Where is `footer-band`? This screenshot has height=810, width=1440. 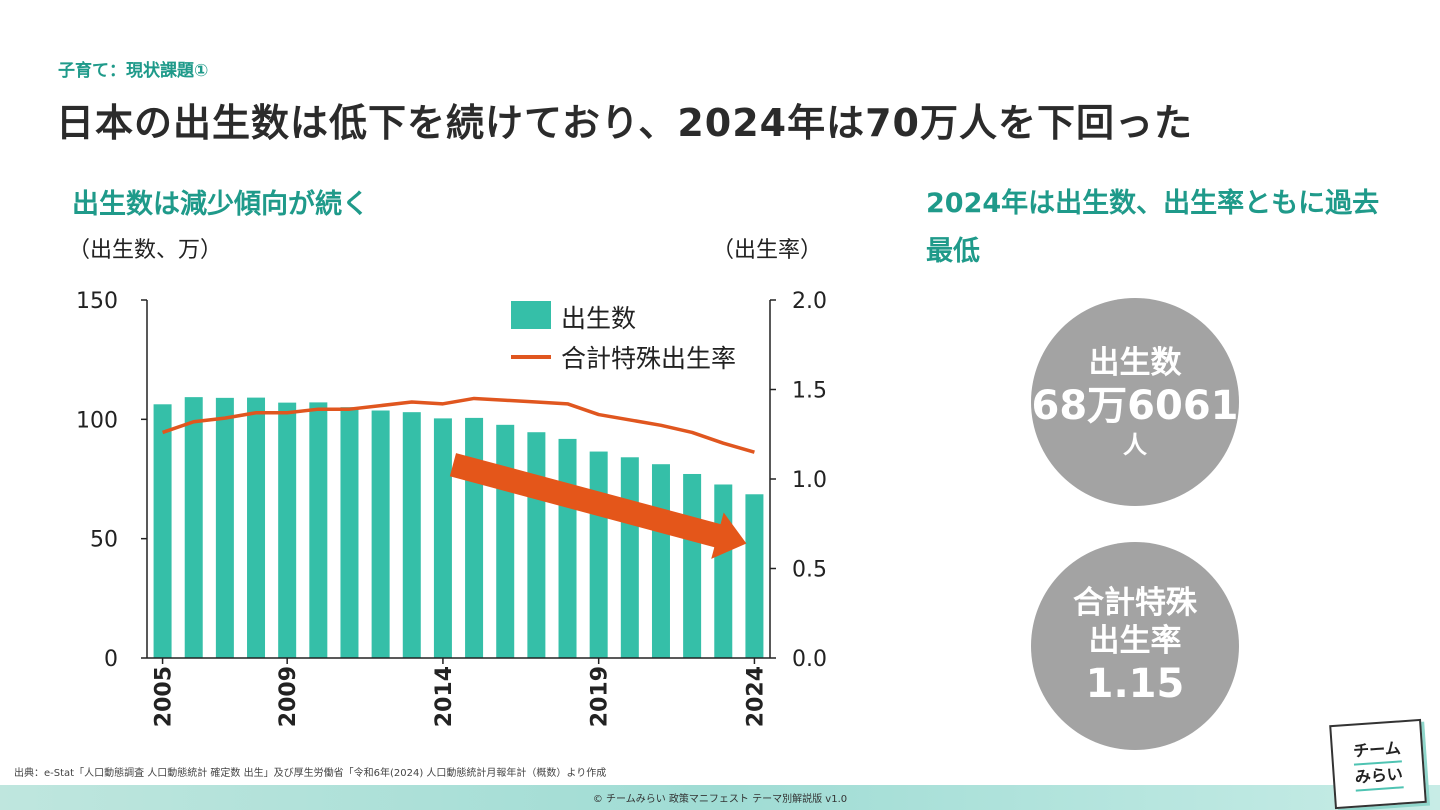
footer-band is located at coordinates (720, 797).